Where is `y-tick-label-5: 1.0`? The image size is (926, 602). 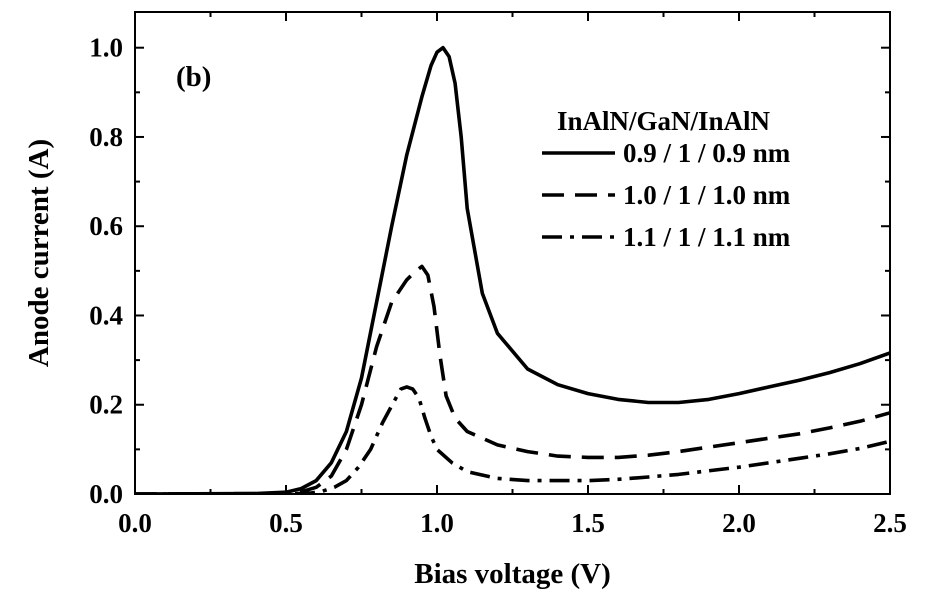
y-tick-label-5: 1.0 is located at coordinates (106, 48).